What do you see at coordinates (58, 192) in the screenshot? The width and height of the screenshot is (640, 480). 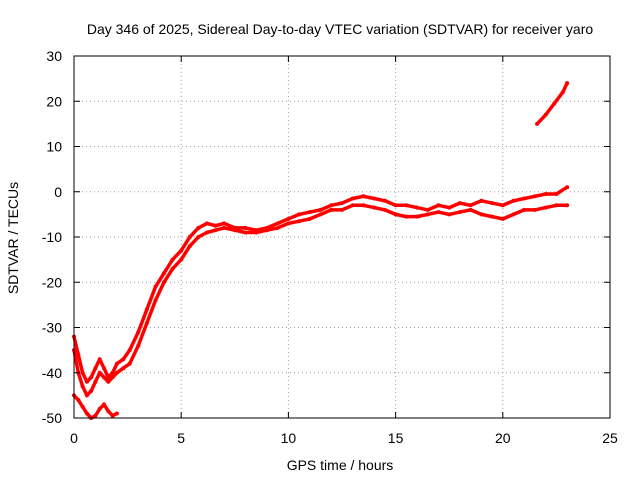 I see `y-tick-label: 0` at bounding box center [58, 192].